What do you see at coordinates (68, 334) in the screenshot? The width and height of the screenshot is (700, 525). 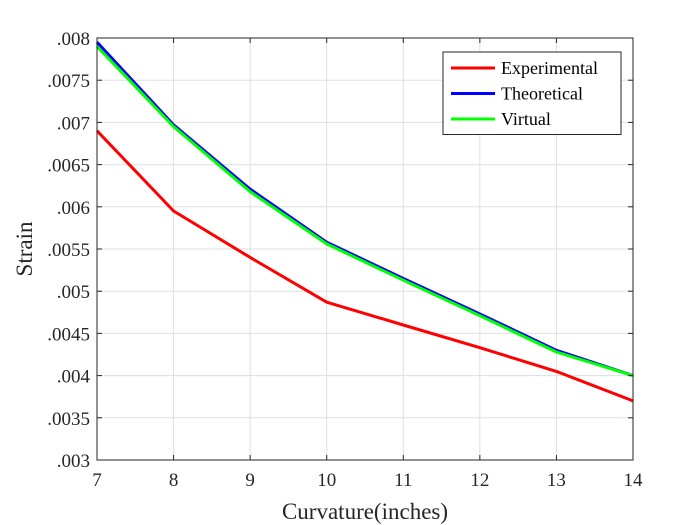 I see `y-tick-label: .0045` at bounding box center [68, 334].